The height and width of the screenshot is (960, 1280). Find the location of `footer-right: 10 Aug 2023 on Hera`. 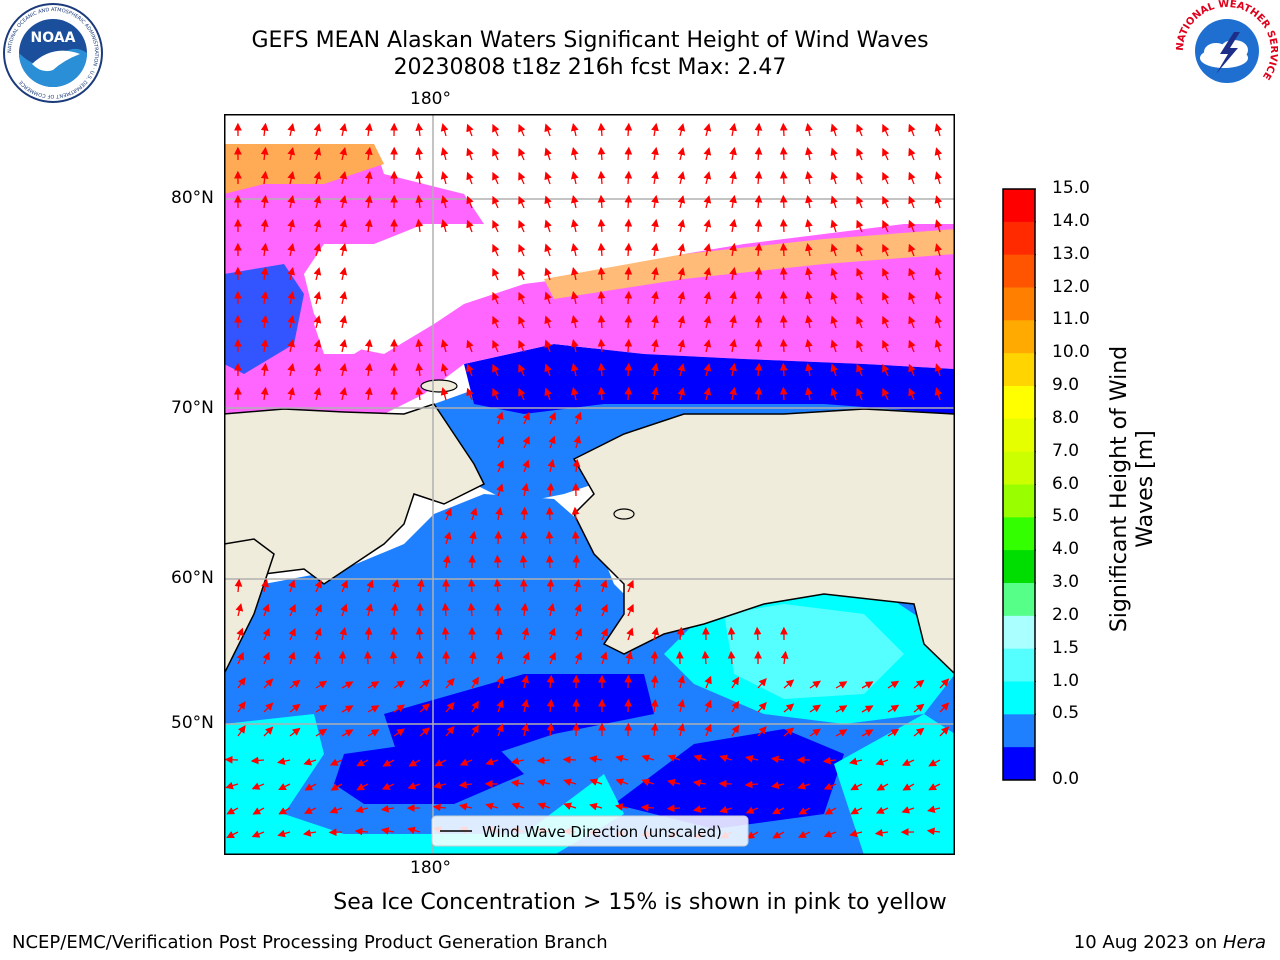

footer-right: 10 Aug 2023 on Hera is located at coordinates (1170, 942).